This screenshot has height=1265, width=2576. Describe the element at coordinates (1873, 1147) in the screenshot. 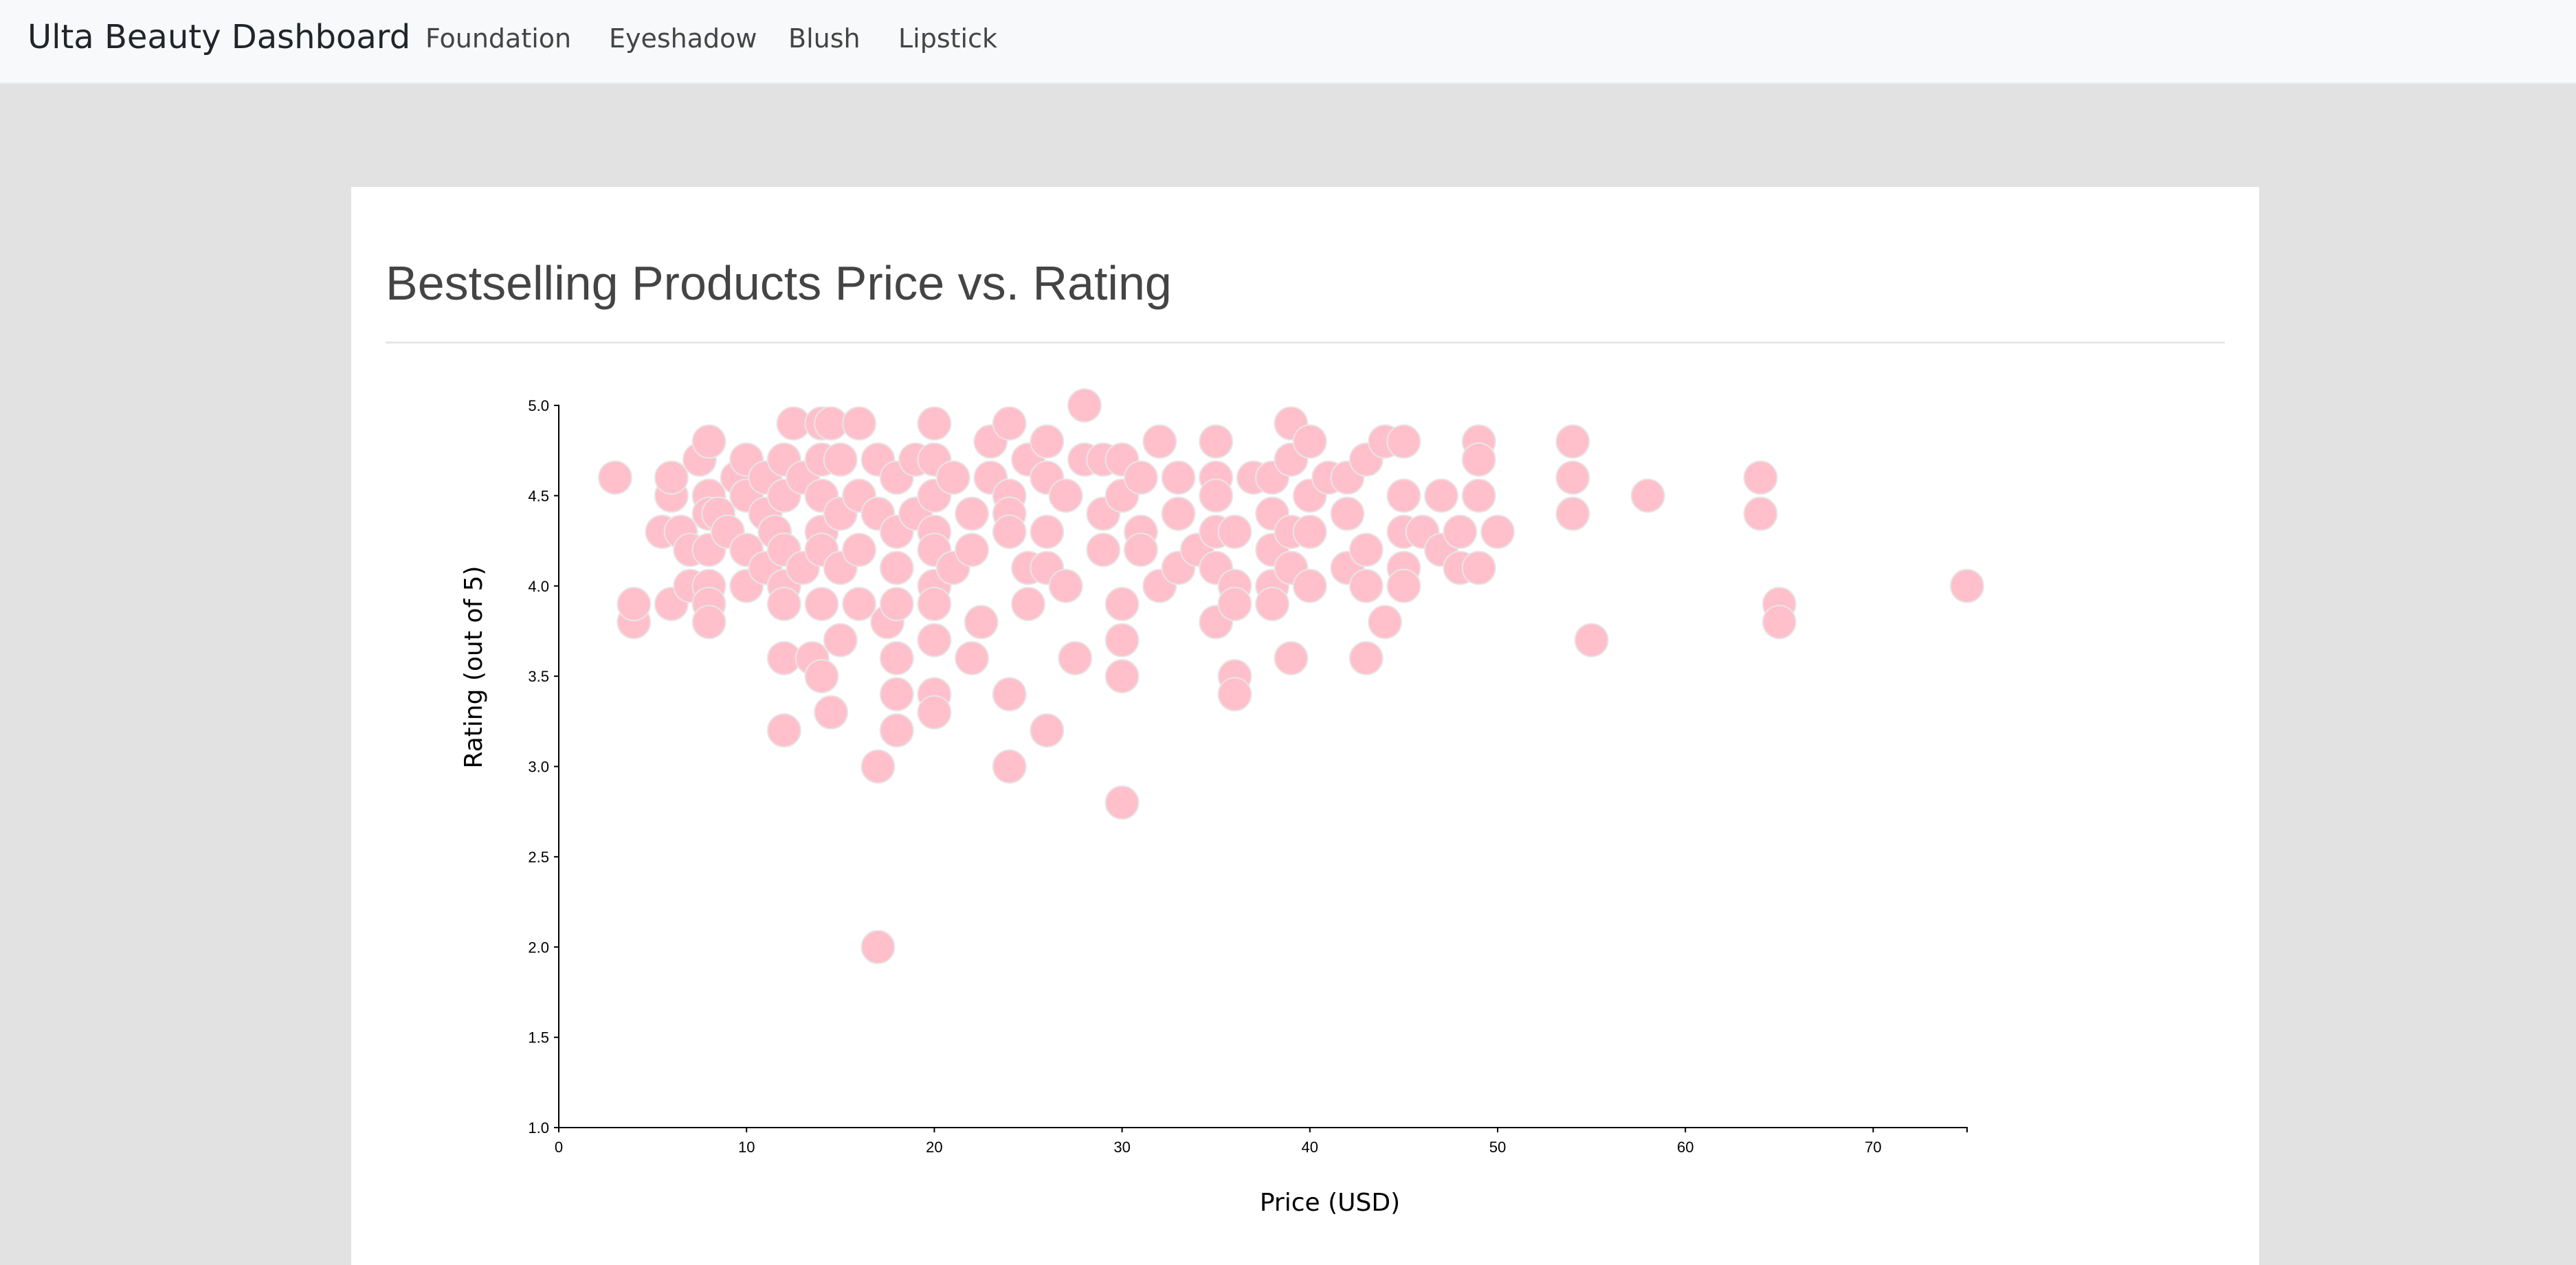

I see `x-tick-label: 70` at that location.